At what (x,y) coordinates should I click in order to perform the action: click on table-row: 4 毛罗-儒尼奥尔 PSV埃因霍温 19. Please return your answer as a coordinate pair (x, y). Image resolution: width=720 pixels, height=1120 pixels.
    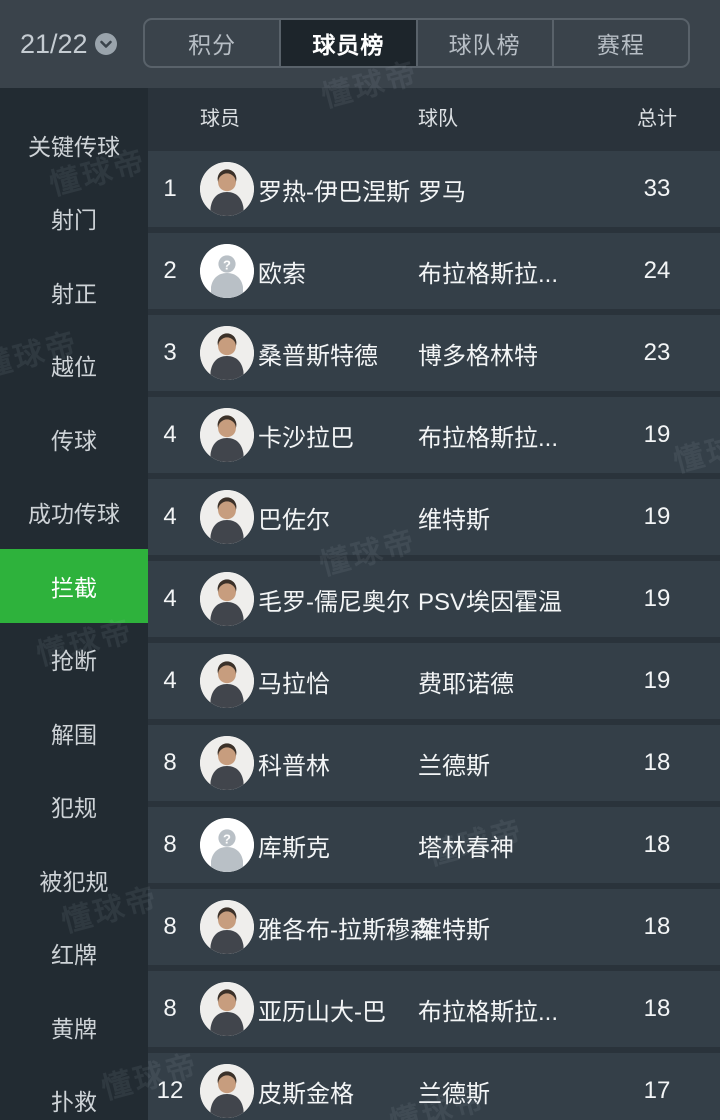
    Looking at the image, I should click on (434, 599).